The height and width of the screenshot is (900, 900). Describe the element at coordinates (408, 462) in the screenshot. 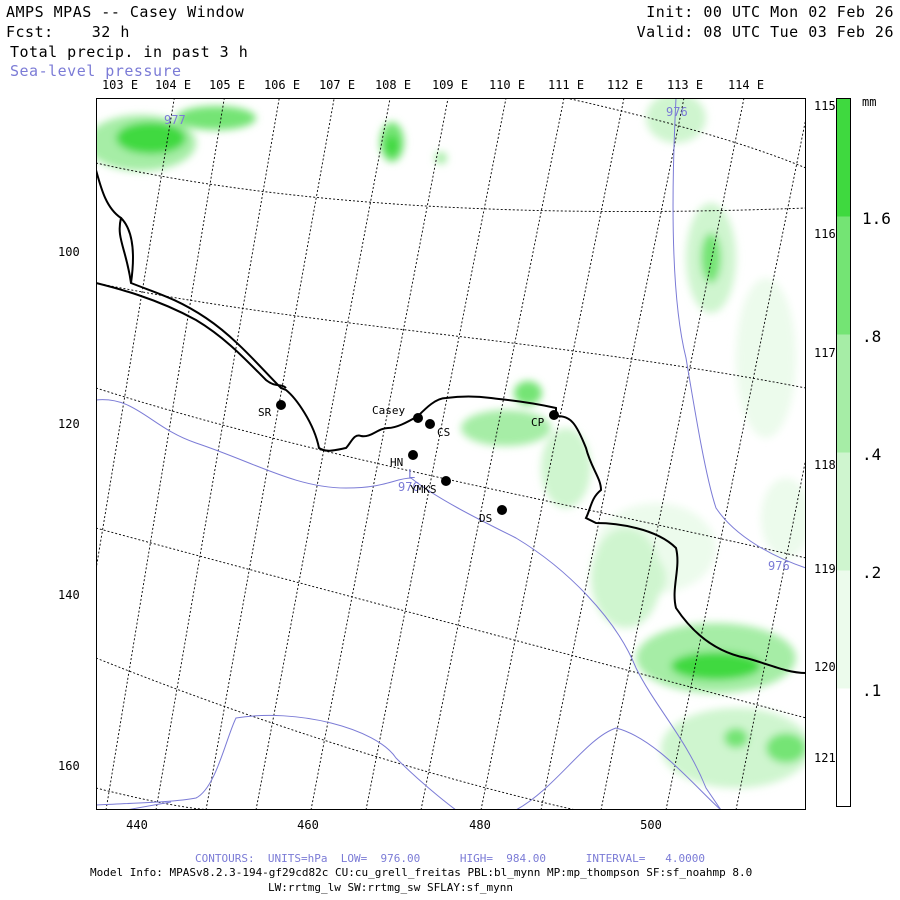

I see `stations: SR Casey CS HN YMKS DS CP` at that location.